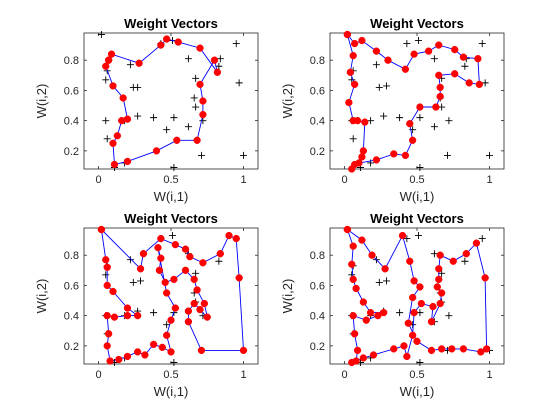 The image size is (560, 420). What do you see at coordinates (171, 391) in the screenshot?
I see `x-axis-label: W(i,1)` at bounding box center [171, 391].